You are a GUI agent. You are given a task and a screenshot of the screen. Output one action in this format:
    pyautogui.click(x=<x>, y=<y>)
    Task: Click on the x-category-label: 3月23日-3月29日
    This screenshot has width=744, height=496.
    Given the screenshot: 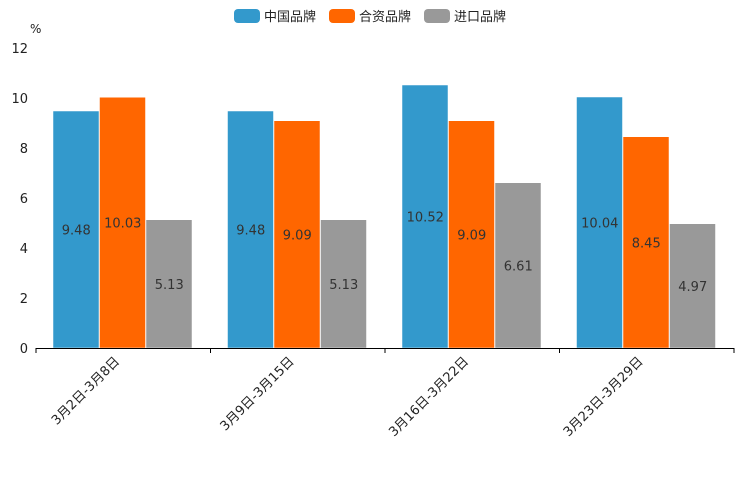 What is the action you would take?
    pyautogui.click(x=604, y=397)
    